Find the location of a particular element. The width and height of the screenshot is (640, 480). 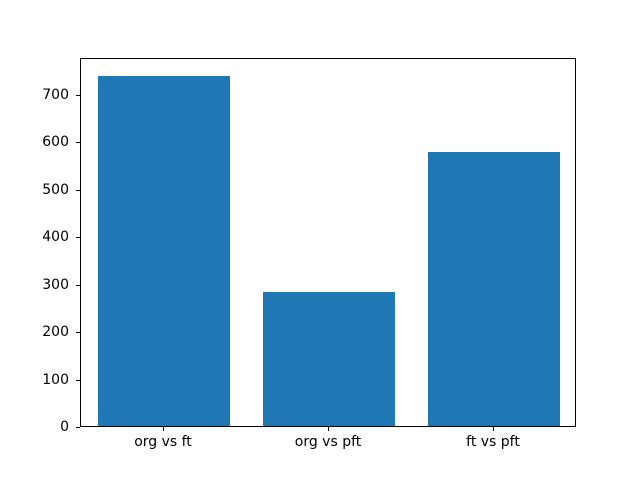

y-tick-label: 700 is located at coordinates (55, 95).